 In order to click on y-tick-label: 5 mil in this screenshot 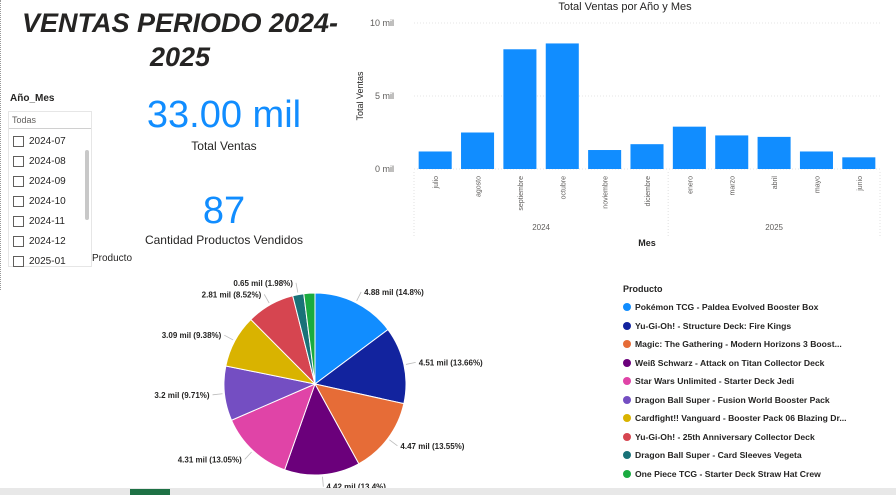, I will do `click(384, 96)`.